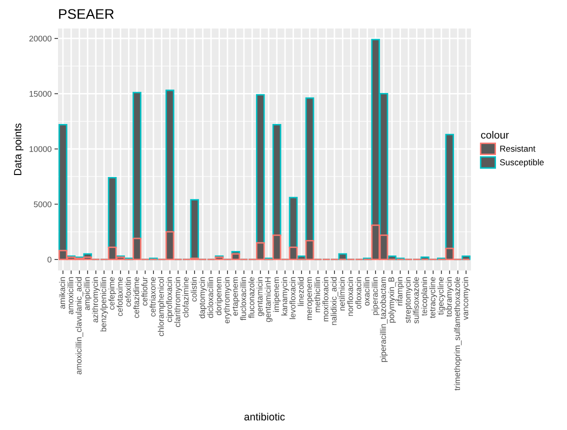  I want to click on legend-label: Resistant, so click(518, 148).